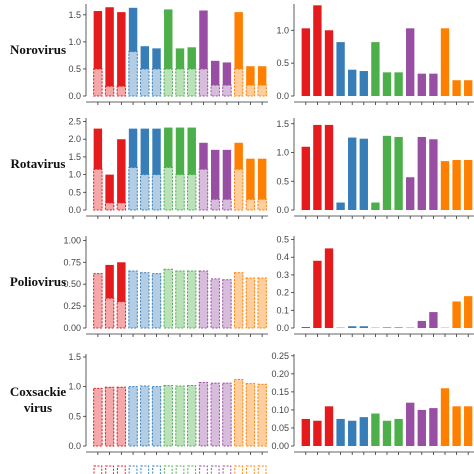 Image resolution: width=474 pixels, height=474 pixels. What do you see at coordinates (139, 54) in the screenshot?
I see `chart-panel-left-0: 0.0 0.5 1.0 1.5 Norovirus` at bounding box center [139, 54].